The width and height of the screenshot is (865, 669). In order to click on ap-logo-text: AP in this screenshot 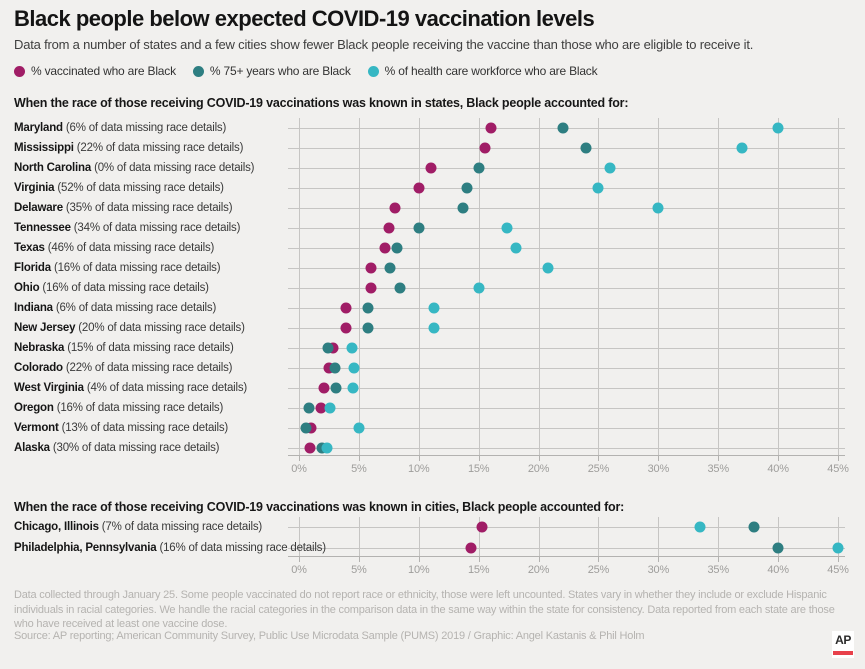, I will do `click(843, 640)`.